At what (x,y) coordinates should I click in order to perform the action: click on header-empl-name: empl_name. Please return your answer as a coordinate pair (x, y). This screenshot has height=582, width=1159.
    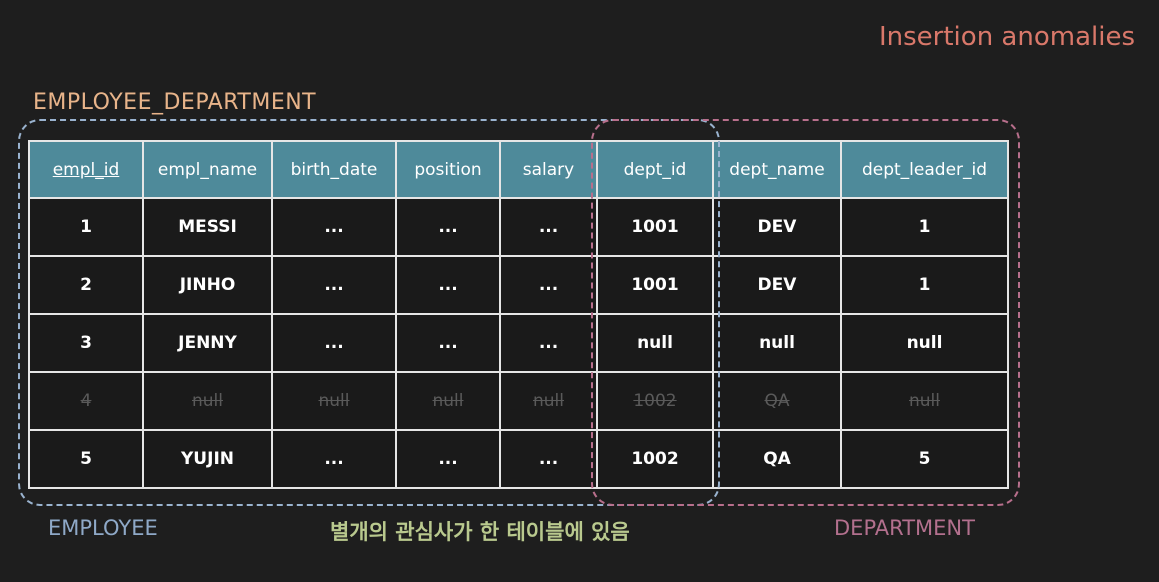
    Looking at the image, I should click on (207, 169).